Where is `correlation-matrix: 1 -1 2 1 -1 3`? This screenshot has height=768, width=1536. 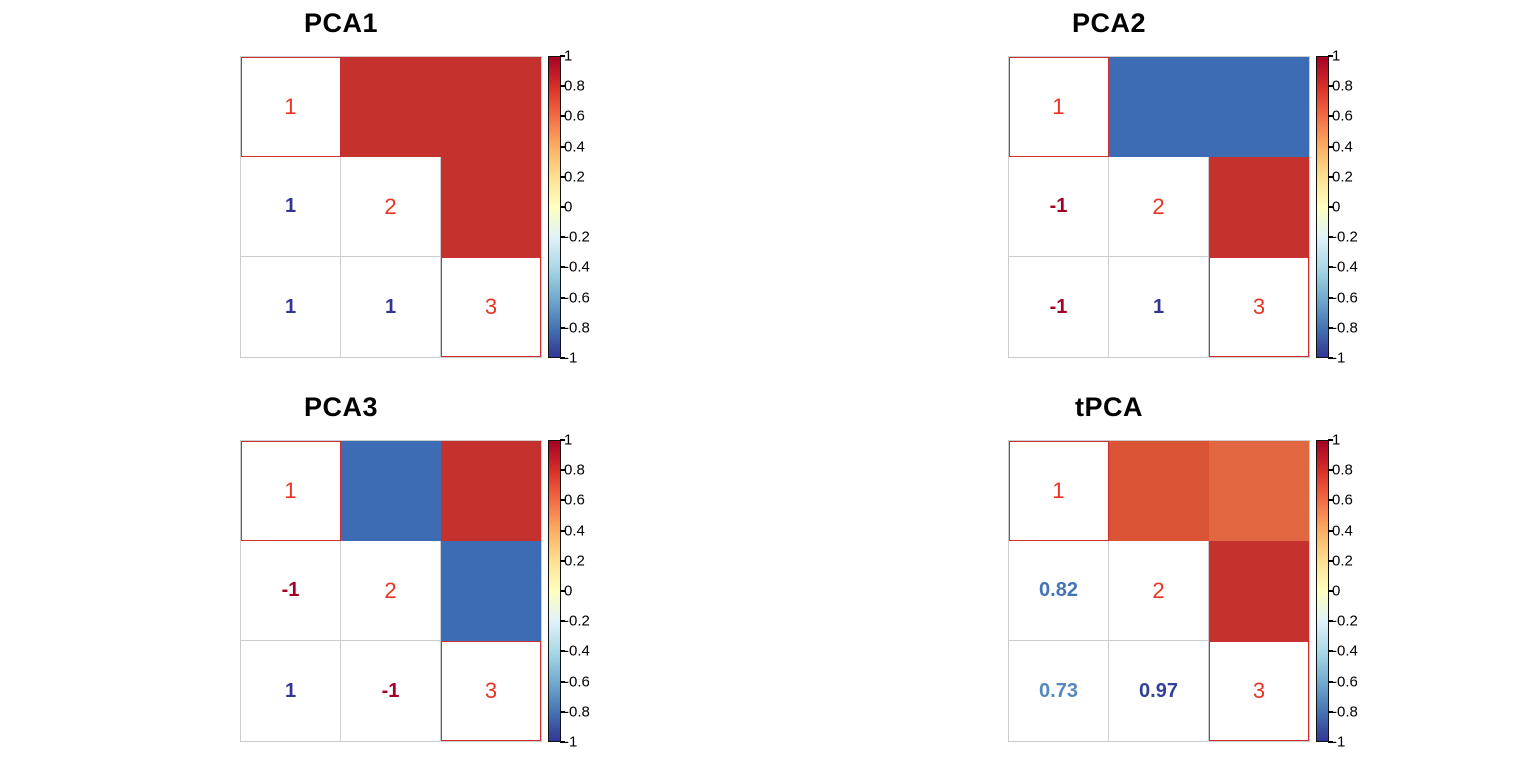
correlation-matrix: 1 -1 2 1 -1 3 is located at coordinates (391, 591).